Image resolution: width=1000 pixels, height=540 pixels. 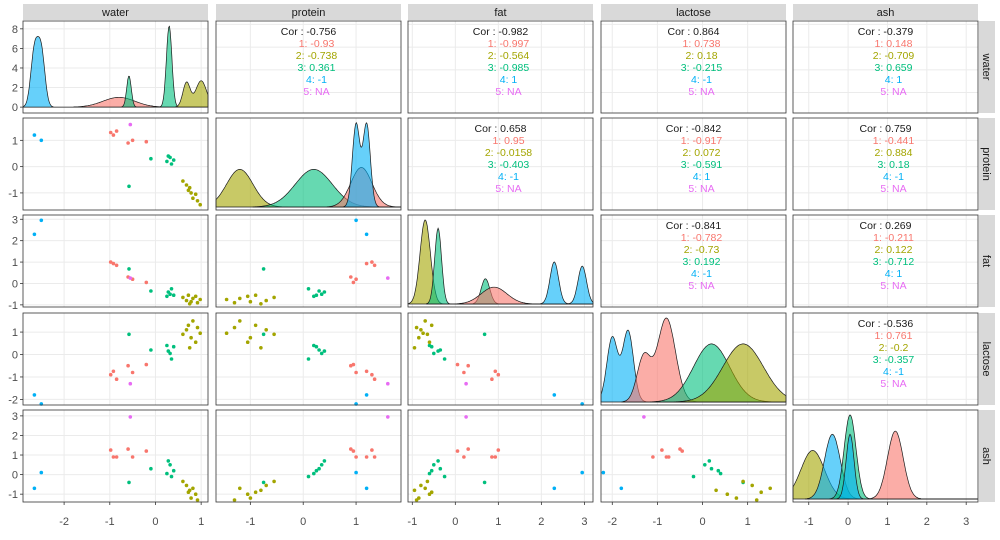 I want to click on cor-group-5: 5: NA, so click(x=701, y=286).